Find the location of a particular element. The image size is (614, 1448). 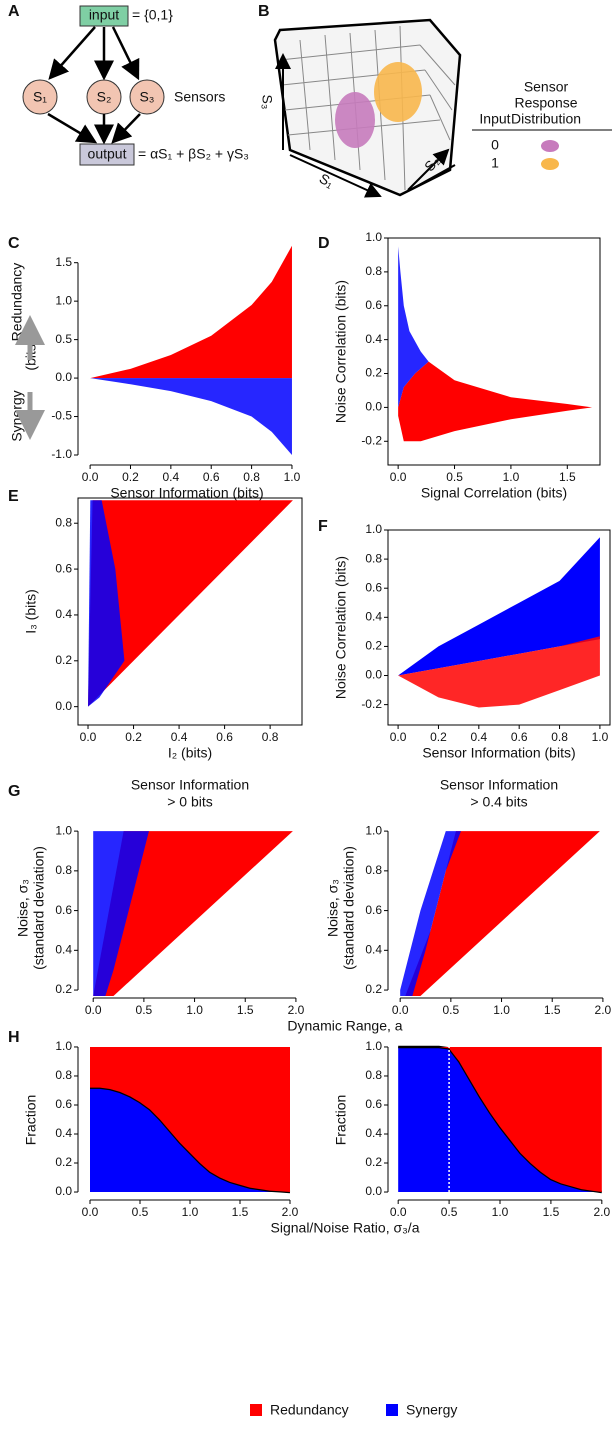

sensor-node is located at coordinates (147, 97).